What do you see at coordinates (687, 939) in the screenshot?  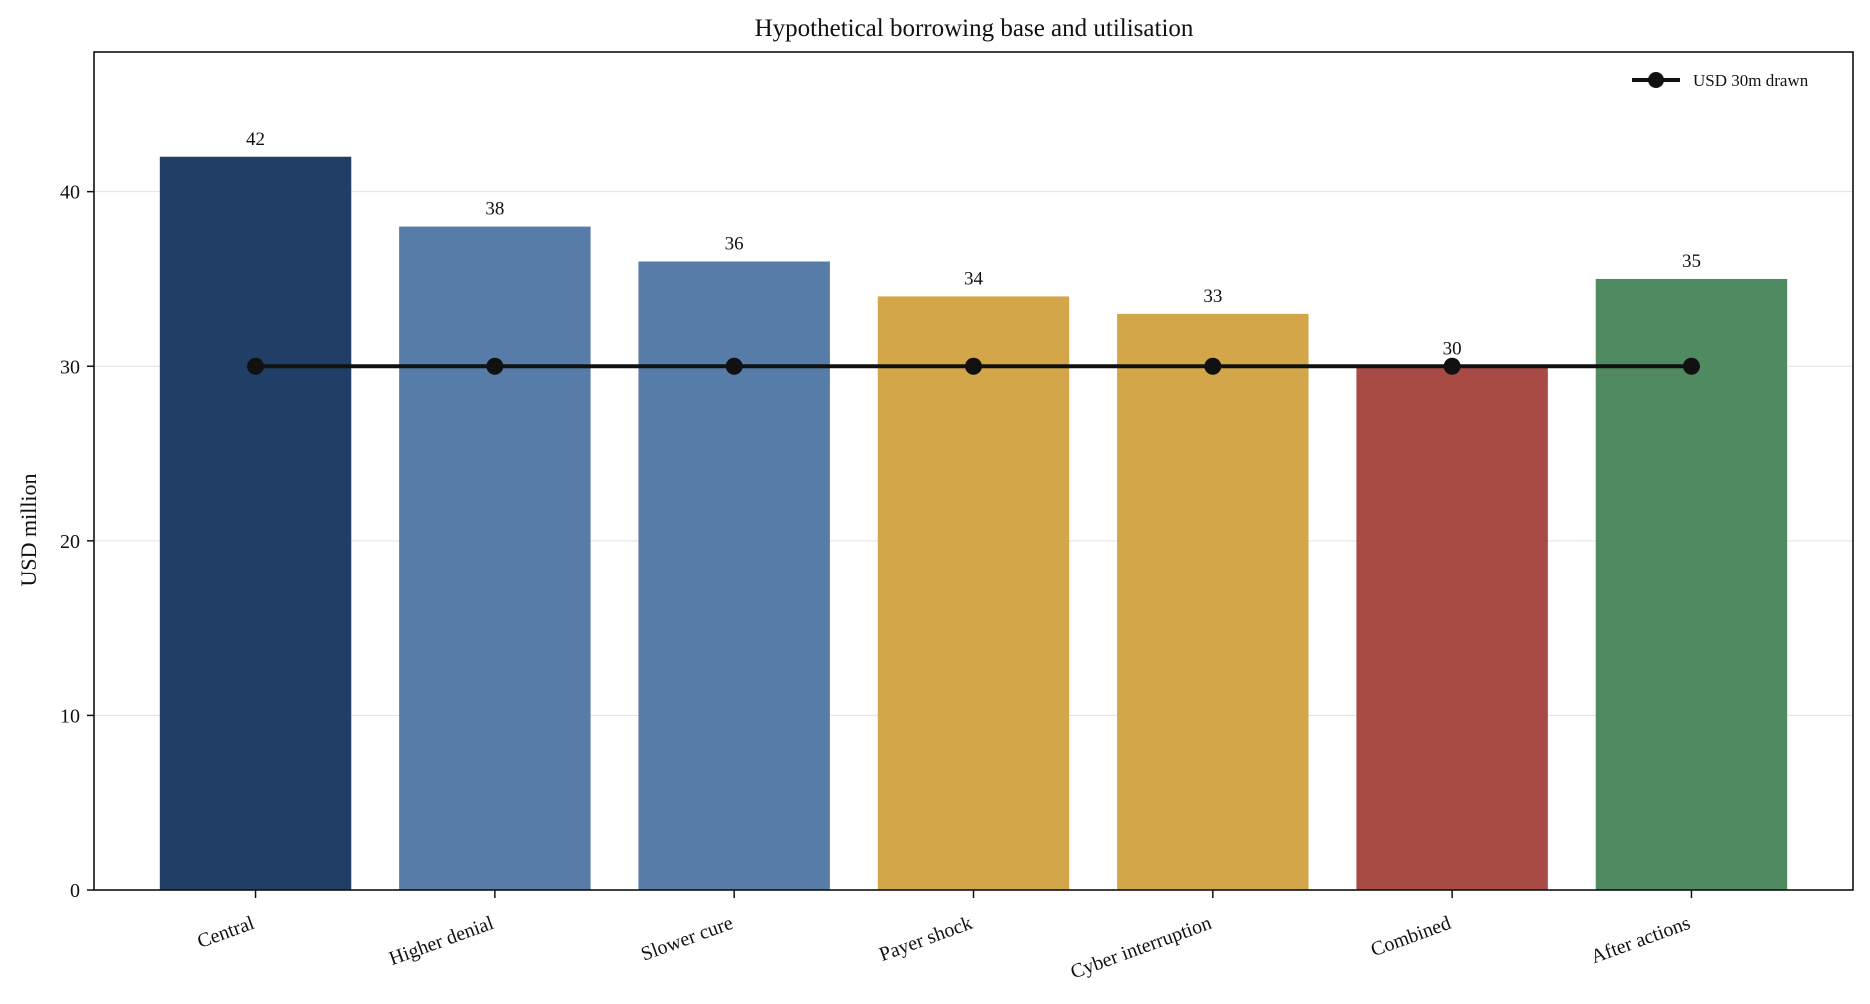 I see `x-tick-label: Slower cure` at bounding box center [687, 939].